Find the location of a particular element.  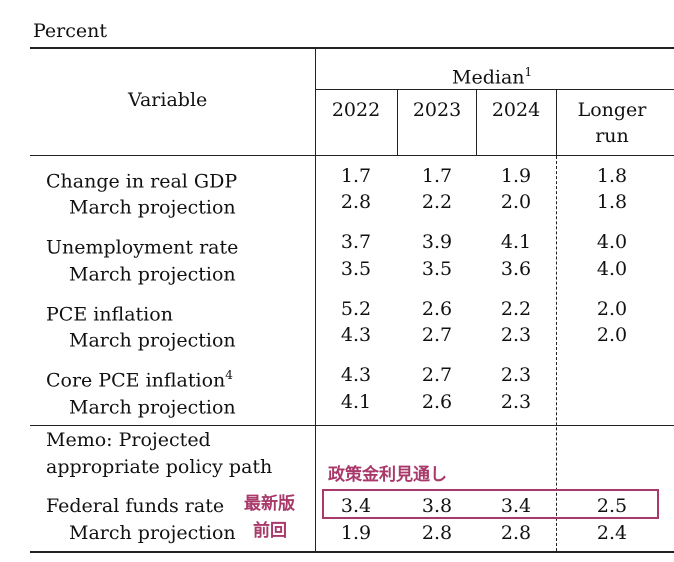

row-label-text: Core PCE inflation is located at coordinates (136, 380).